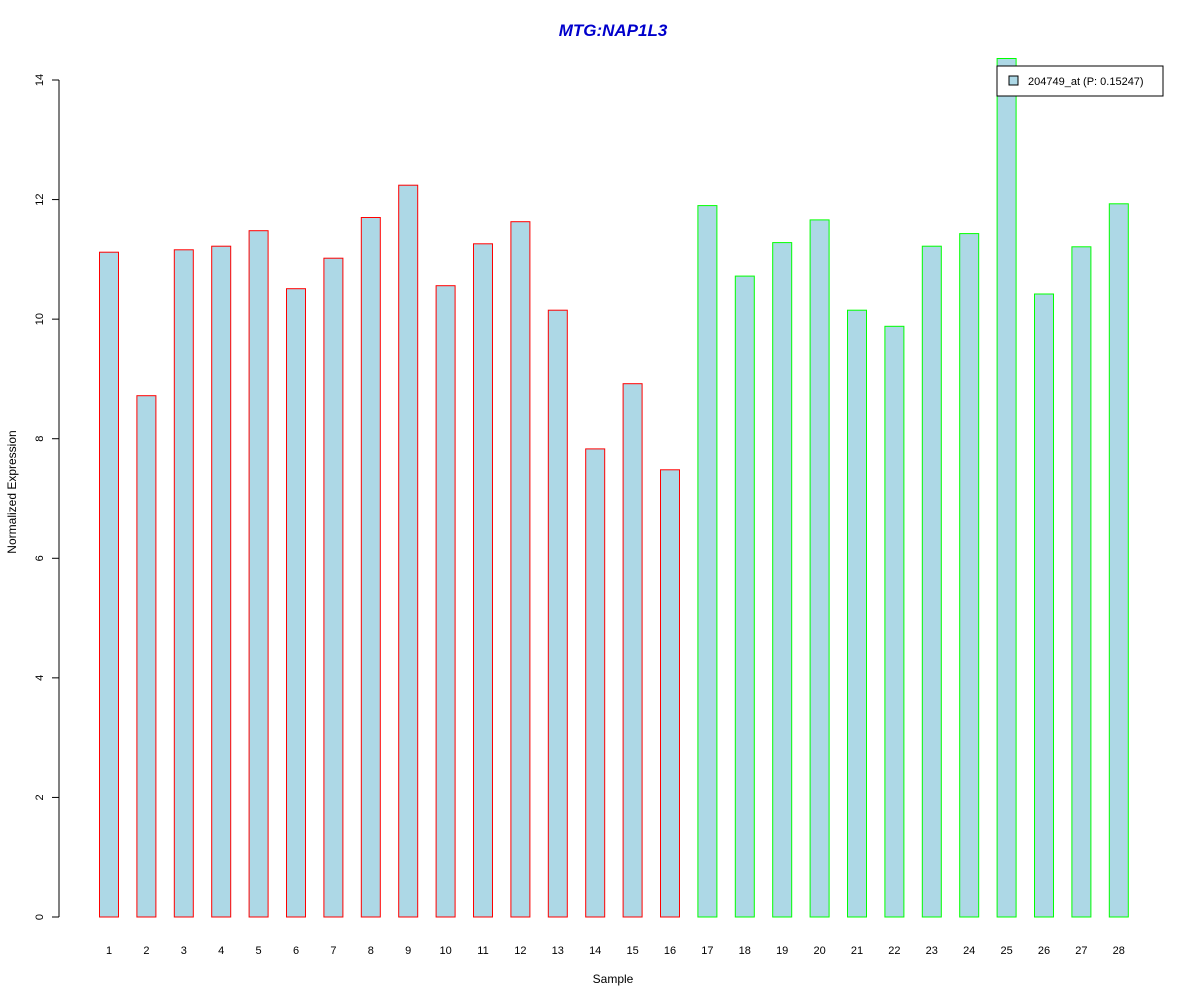 The width and height of the screenshot is (1200, 1000). I want to click on x-tick-label: 4, so click(221, 951).